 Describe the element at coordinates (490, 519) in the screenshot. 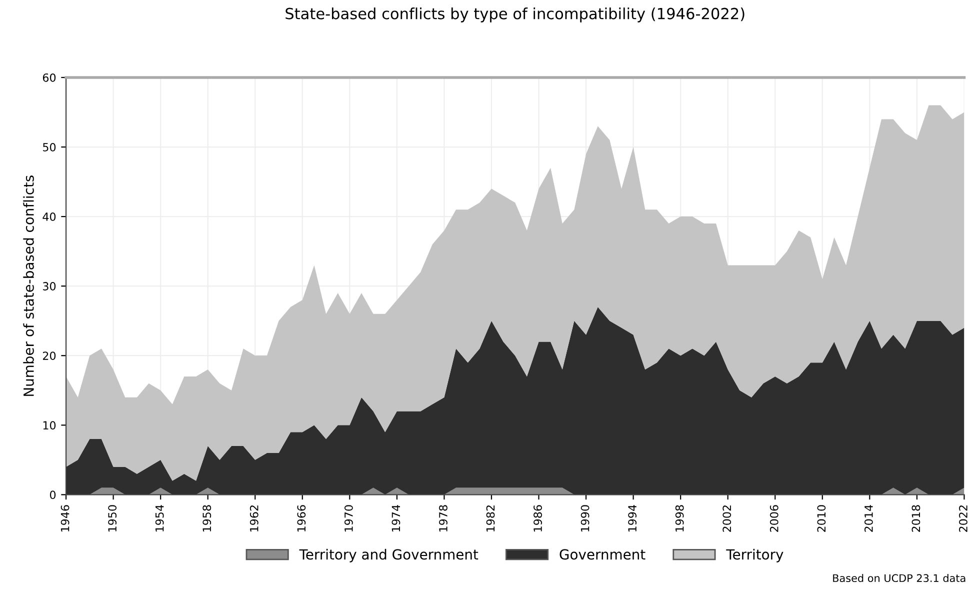

I see `x-tick-label: 1982` at that location.